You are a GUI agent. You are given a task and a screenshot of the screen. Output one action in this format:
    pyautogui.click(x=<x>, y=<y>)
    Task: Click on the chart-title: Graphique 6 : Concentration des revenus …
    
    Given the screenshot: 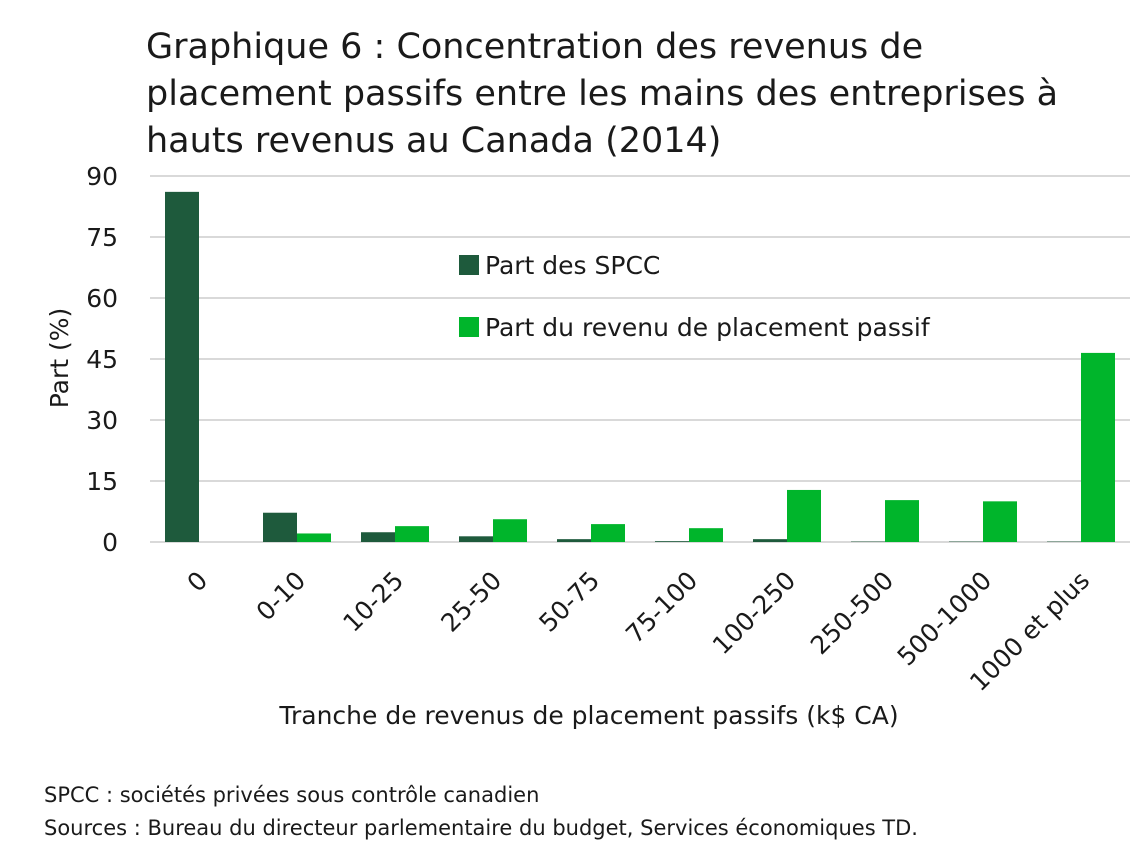 What is the action you would take?
    pyautogui.click(x=602, y=94)
    